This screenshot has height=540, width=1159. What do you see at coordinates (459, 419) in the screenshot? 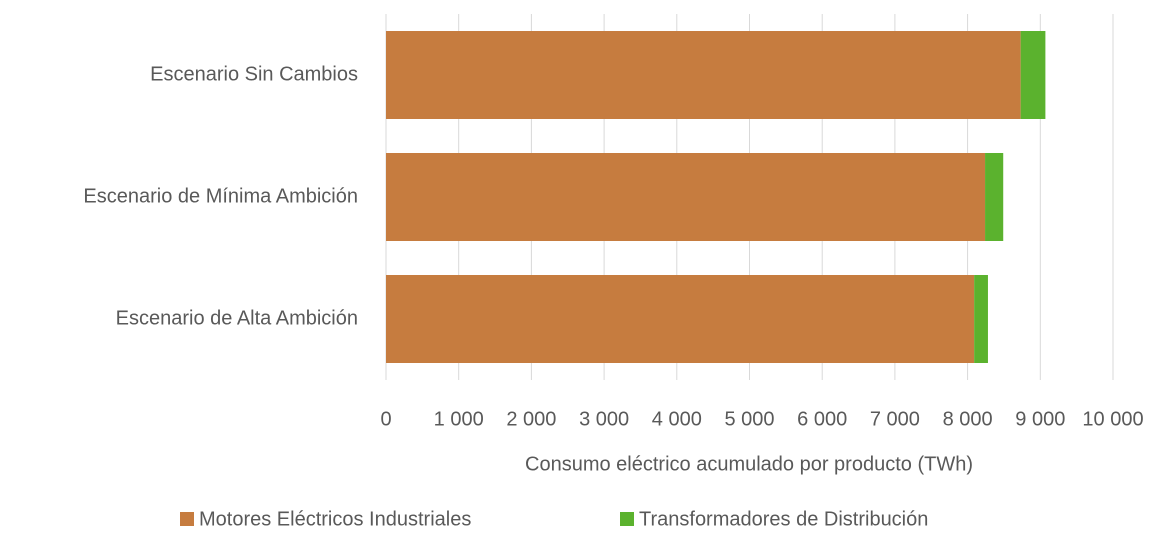
I see `x-tick-label: 1 000` at bounding box center [459, 419].